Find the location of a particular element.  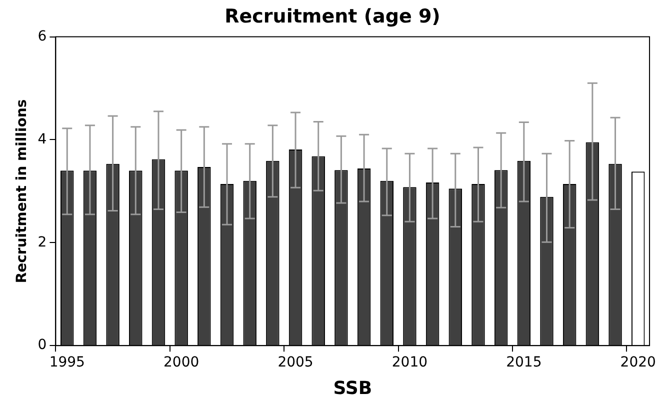

y-tick-label: 4 is located at coordinates (42, 139).